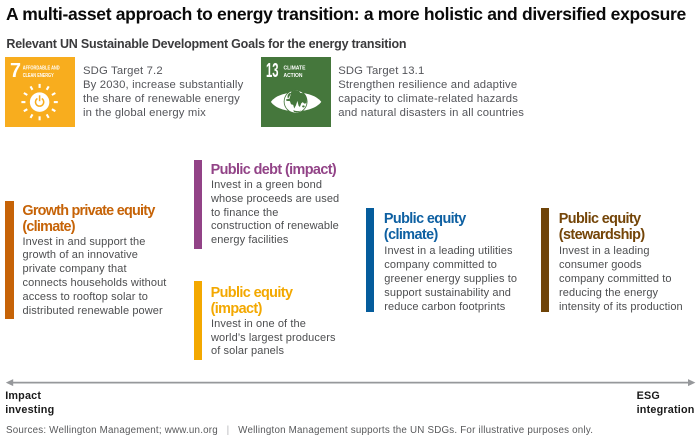 This screenshot has height=442, width=700. Describe the element at coordinates (294, 68) in the screenshot. I see `svg-text: CLIMATE` at that location.